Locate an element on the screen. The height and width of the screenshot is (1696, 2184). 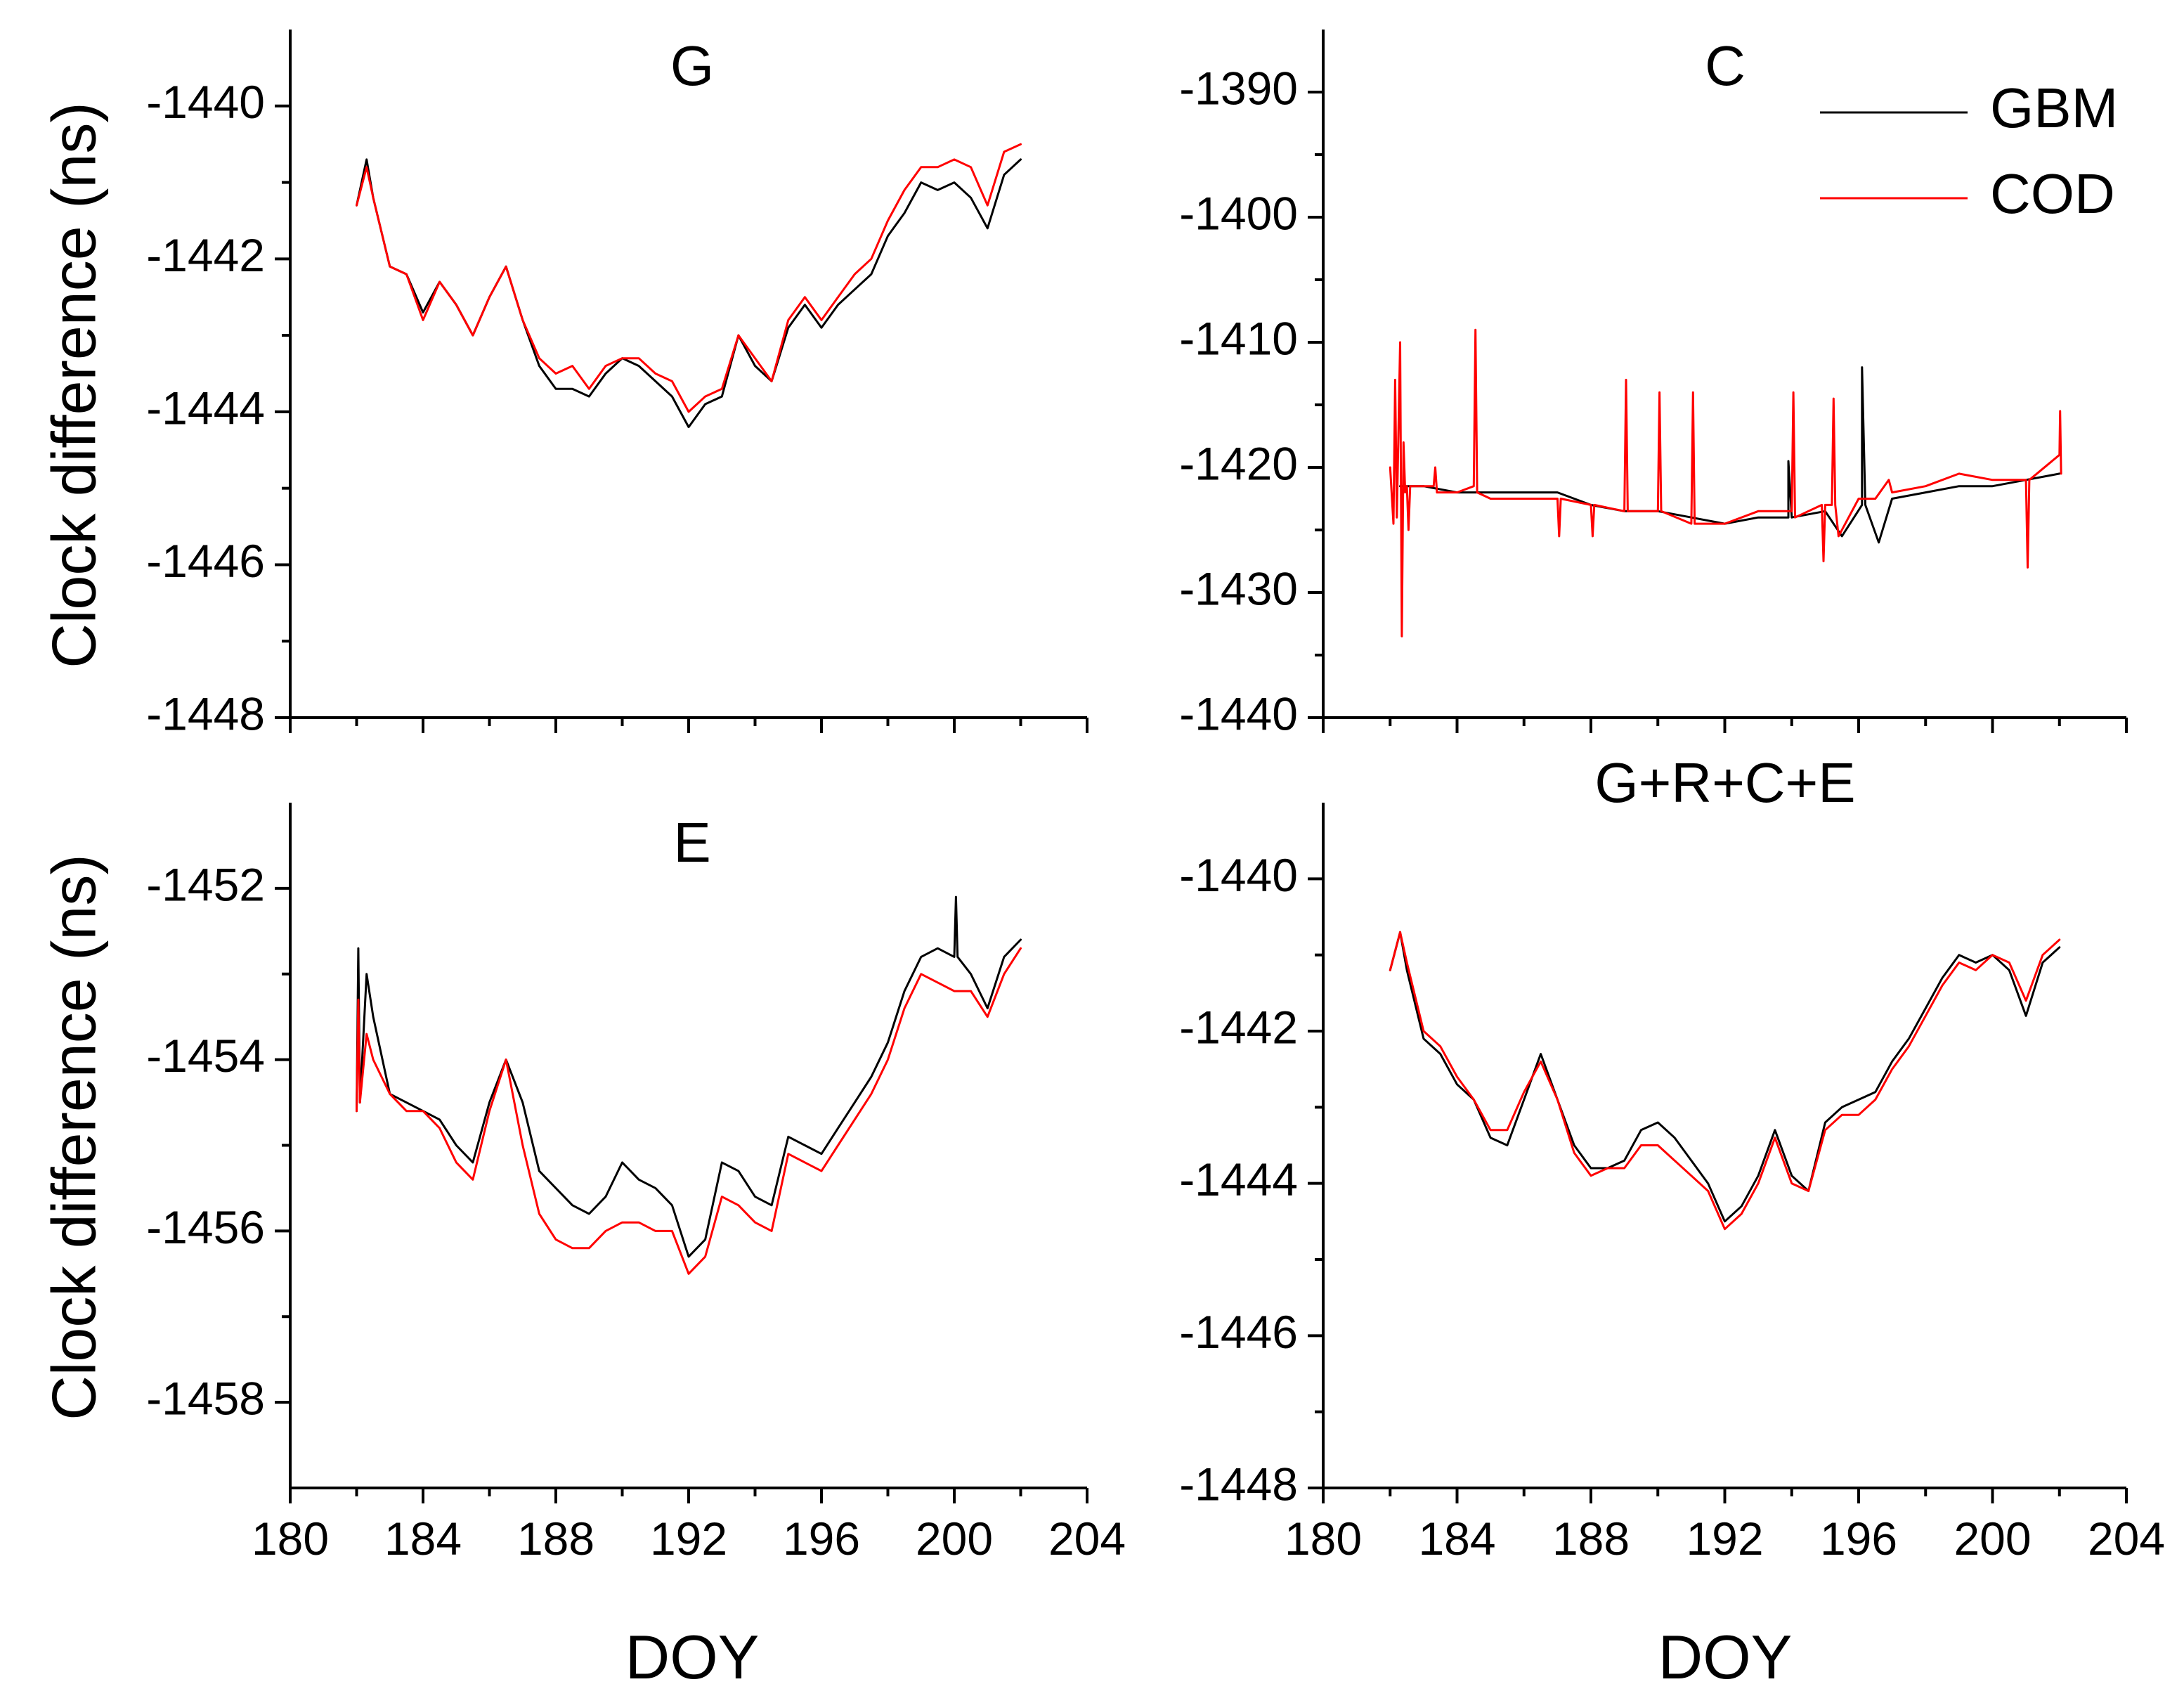
ylabel-top: Clock difference (ns) is located at coordinates (74, 385).